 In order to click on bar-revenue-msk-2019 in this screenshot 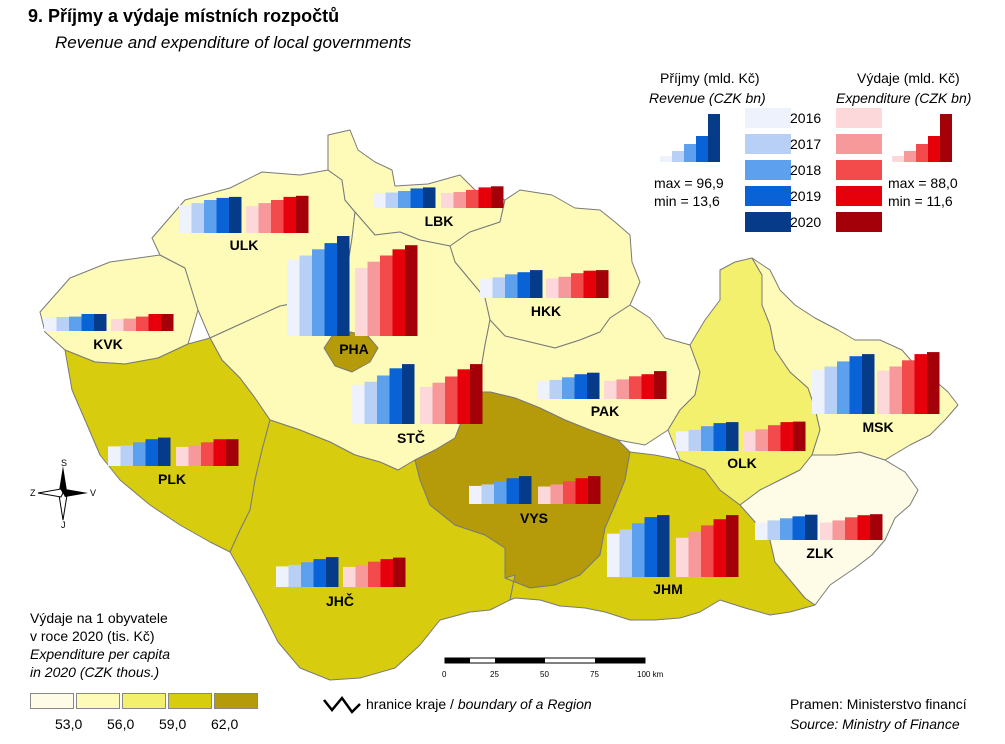, I will do `click(855, 385)`.